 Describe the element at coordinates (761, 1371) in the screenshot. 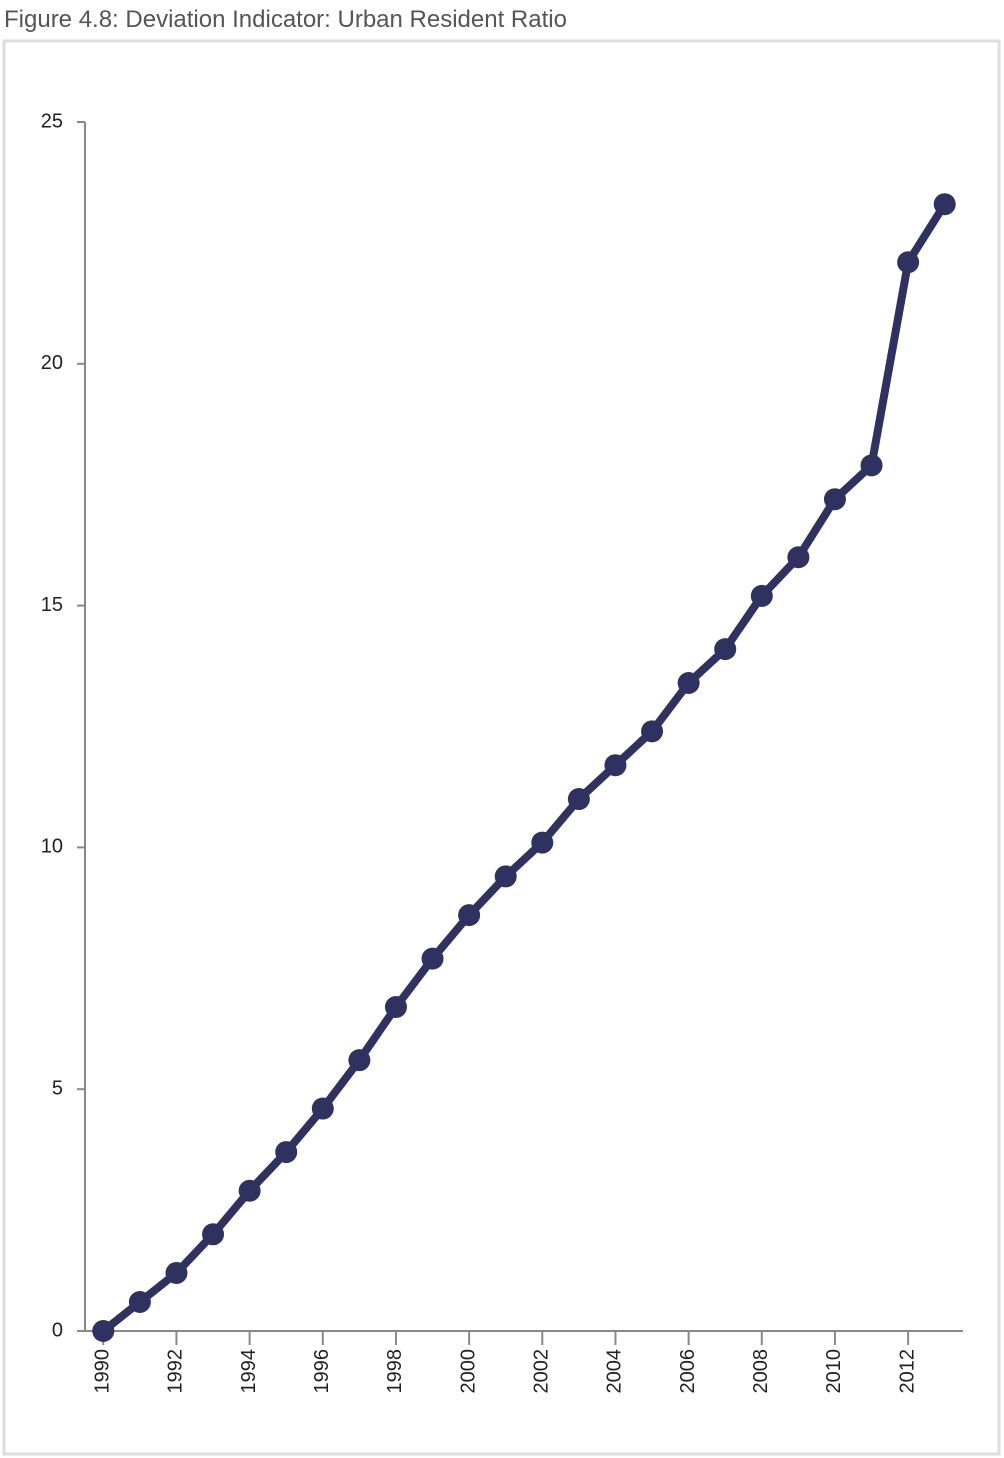

I see `x-tick-label: 2008` at that location.